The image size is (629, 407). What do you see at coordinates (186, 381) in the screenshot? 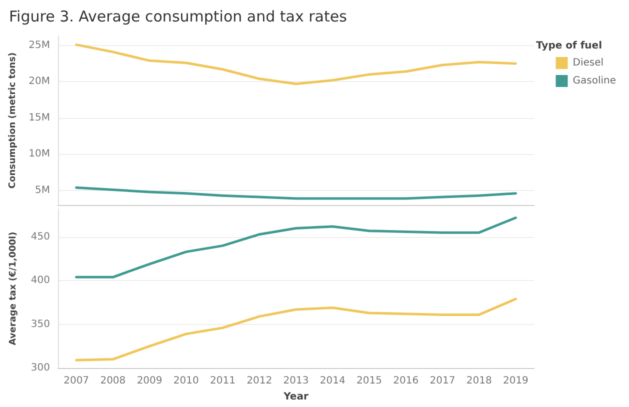
I see `x-tick-label: 2010` at bounding box center [186, 381].